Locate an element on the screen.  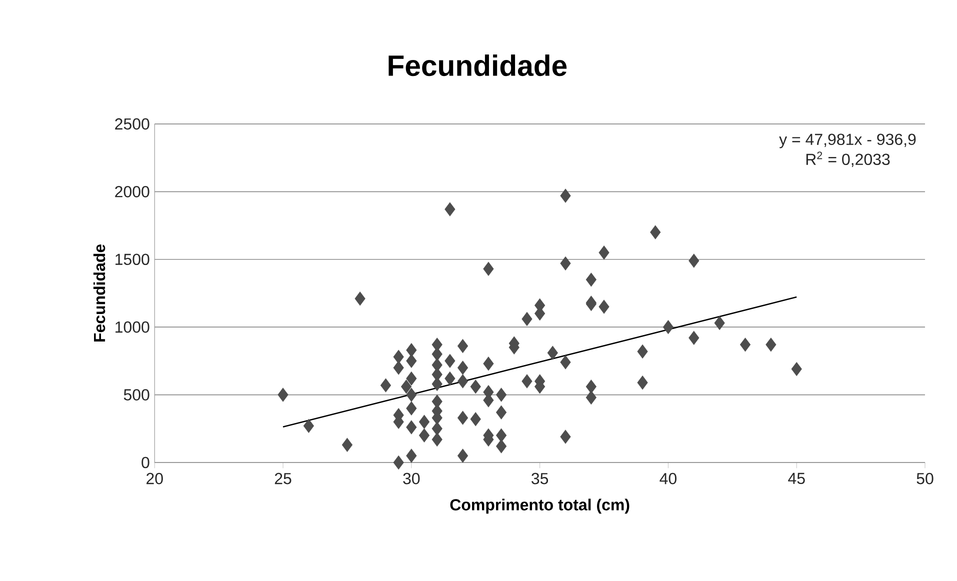
y-tick-label: 500 is located at coordinates (137, 394).